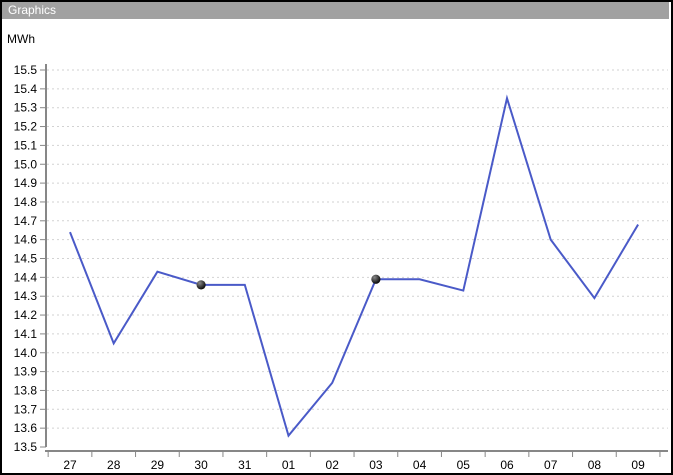  I want to click on x-tick-label: 29, so click(158, 465).